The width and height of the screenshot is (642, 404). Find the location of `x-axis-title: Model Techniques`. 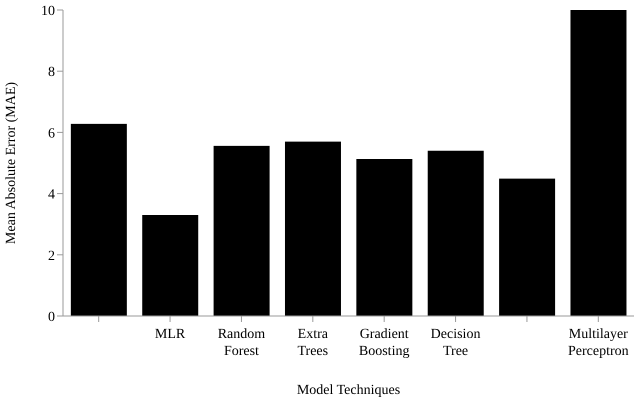

x-axis-title: Model Techniques is located at coordinates (348, 390).